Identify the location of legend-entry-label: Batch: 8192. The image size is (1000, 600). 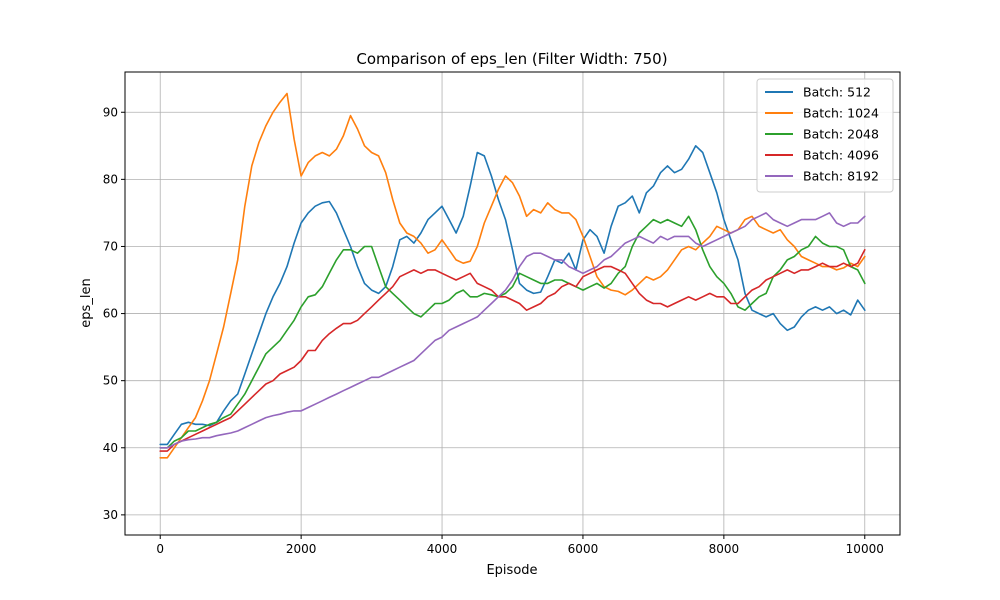
(841, 176).